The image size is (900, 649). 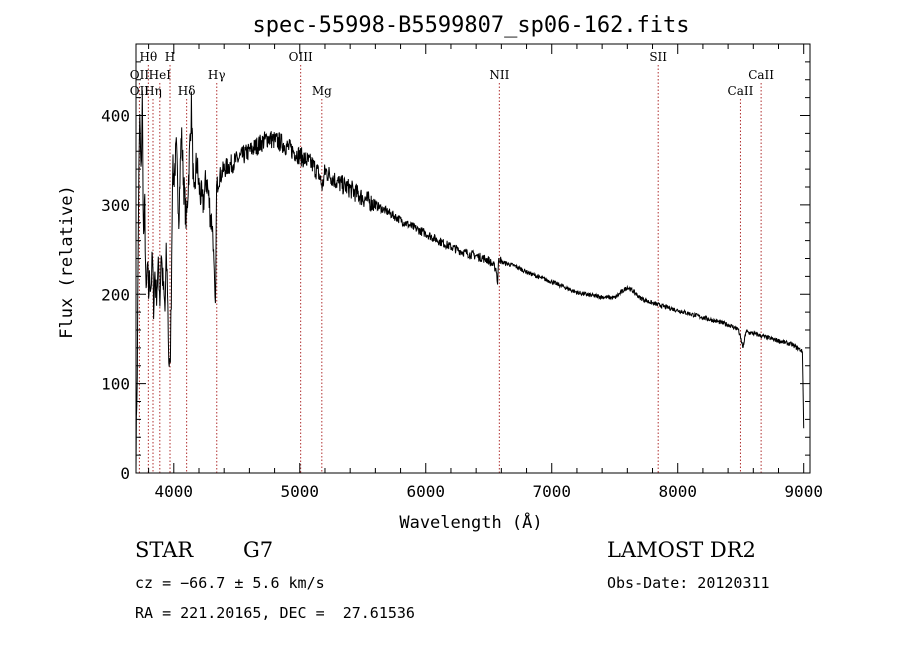 I want to click on x-axis-label: Wavelength (Å), so click(x=470, y=522).